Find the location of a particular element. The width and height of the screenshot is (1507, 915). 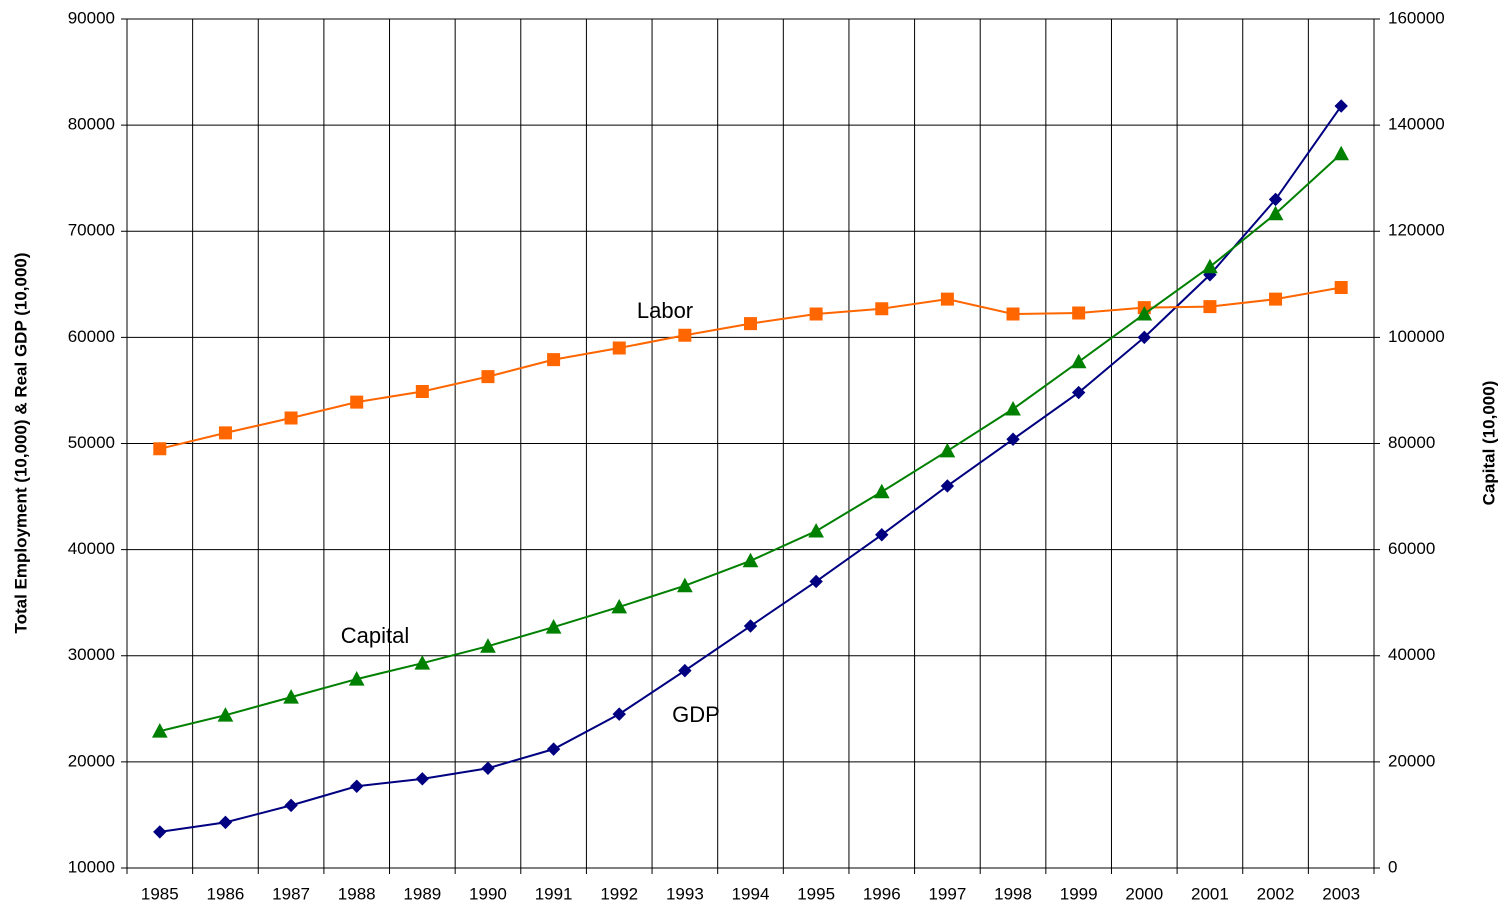

y2-tick-label: 100000 is located at coordinates (1416, 336).